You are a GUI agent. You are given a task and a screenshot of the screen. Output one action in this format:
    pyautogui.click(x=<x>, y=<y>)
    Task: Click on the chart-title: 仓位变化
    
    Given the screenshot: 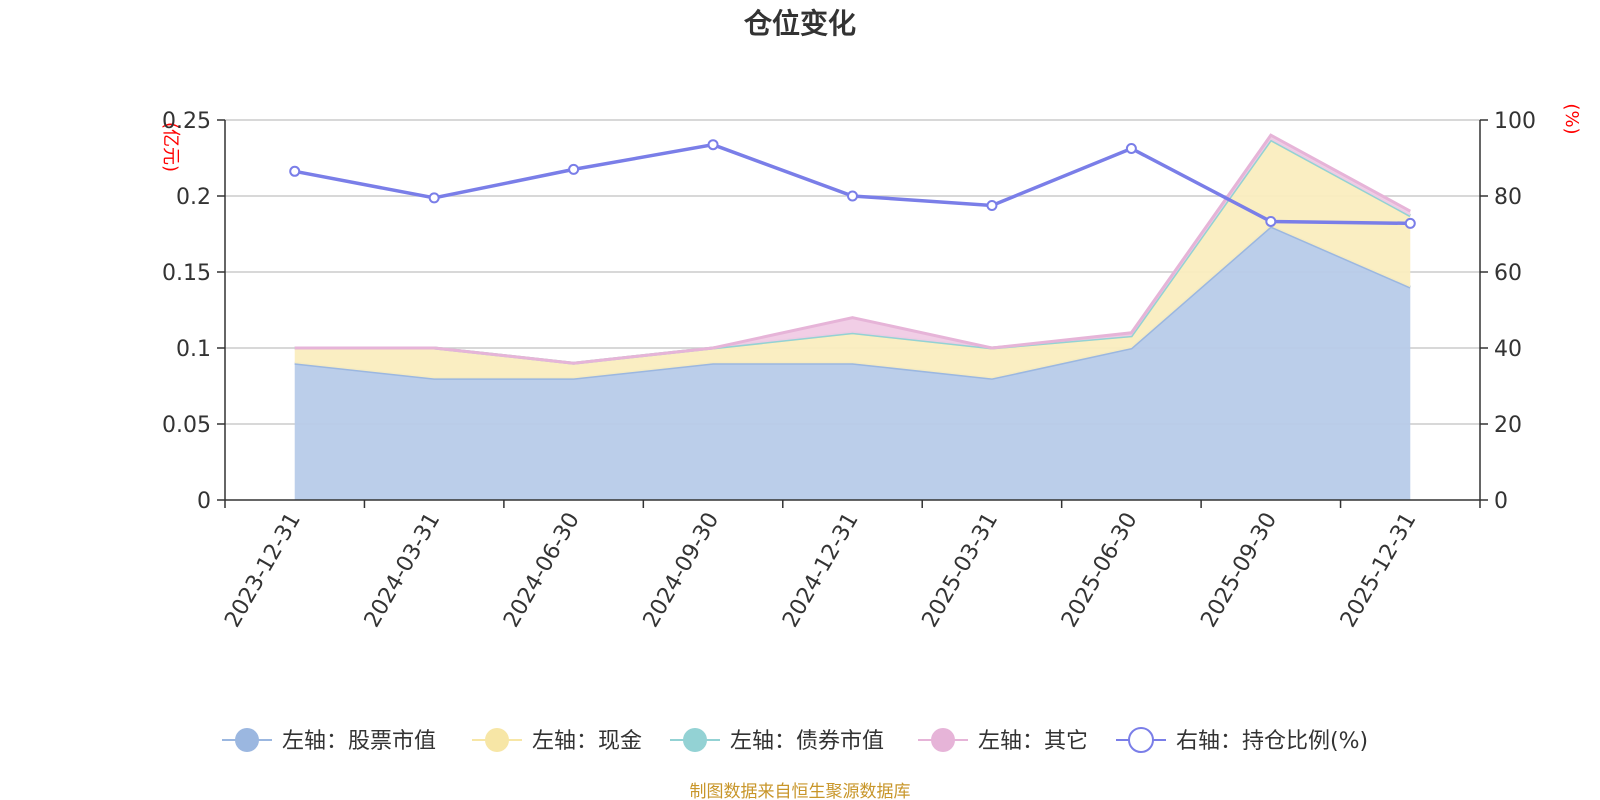 What is the action you would take?
    pyautogui.click(x=800, y=23)
    